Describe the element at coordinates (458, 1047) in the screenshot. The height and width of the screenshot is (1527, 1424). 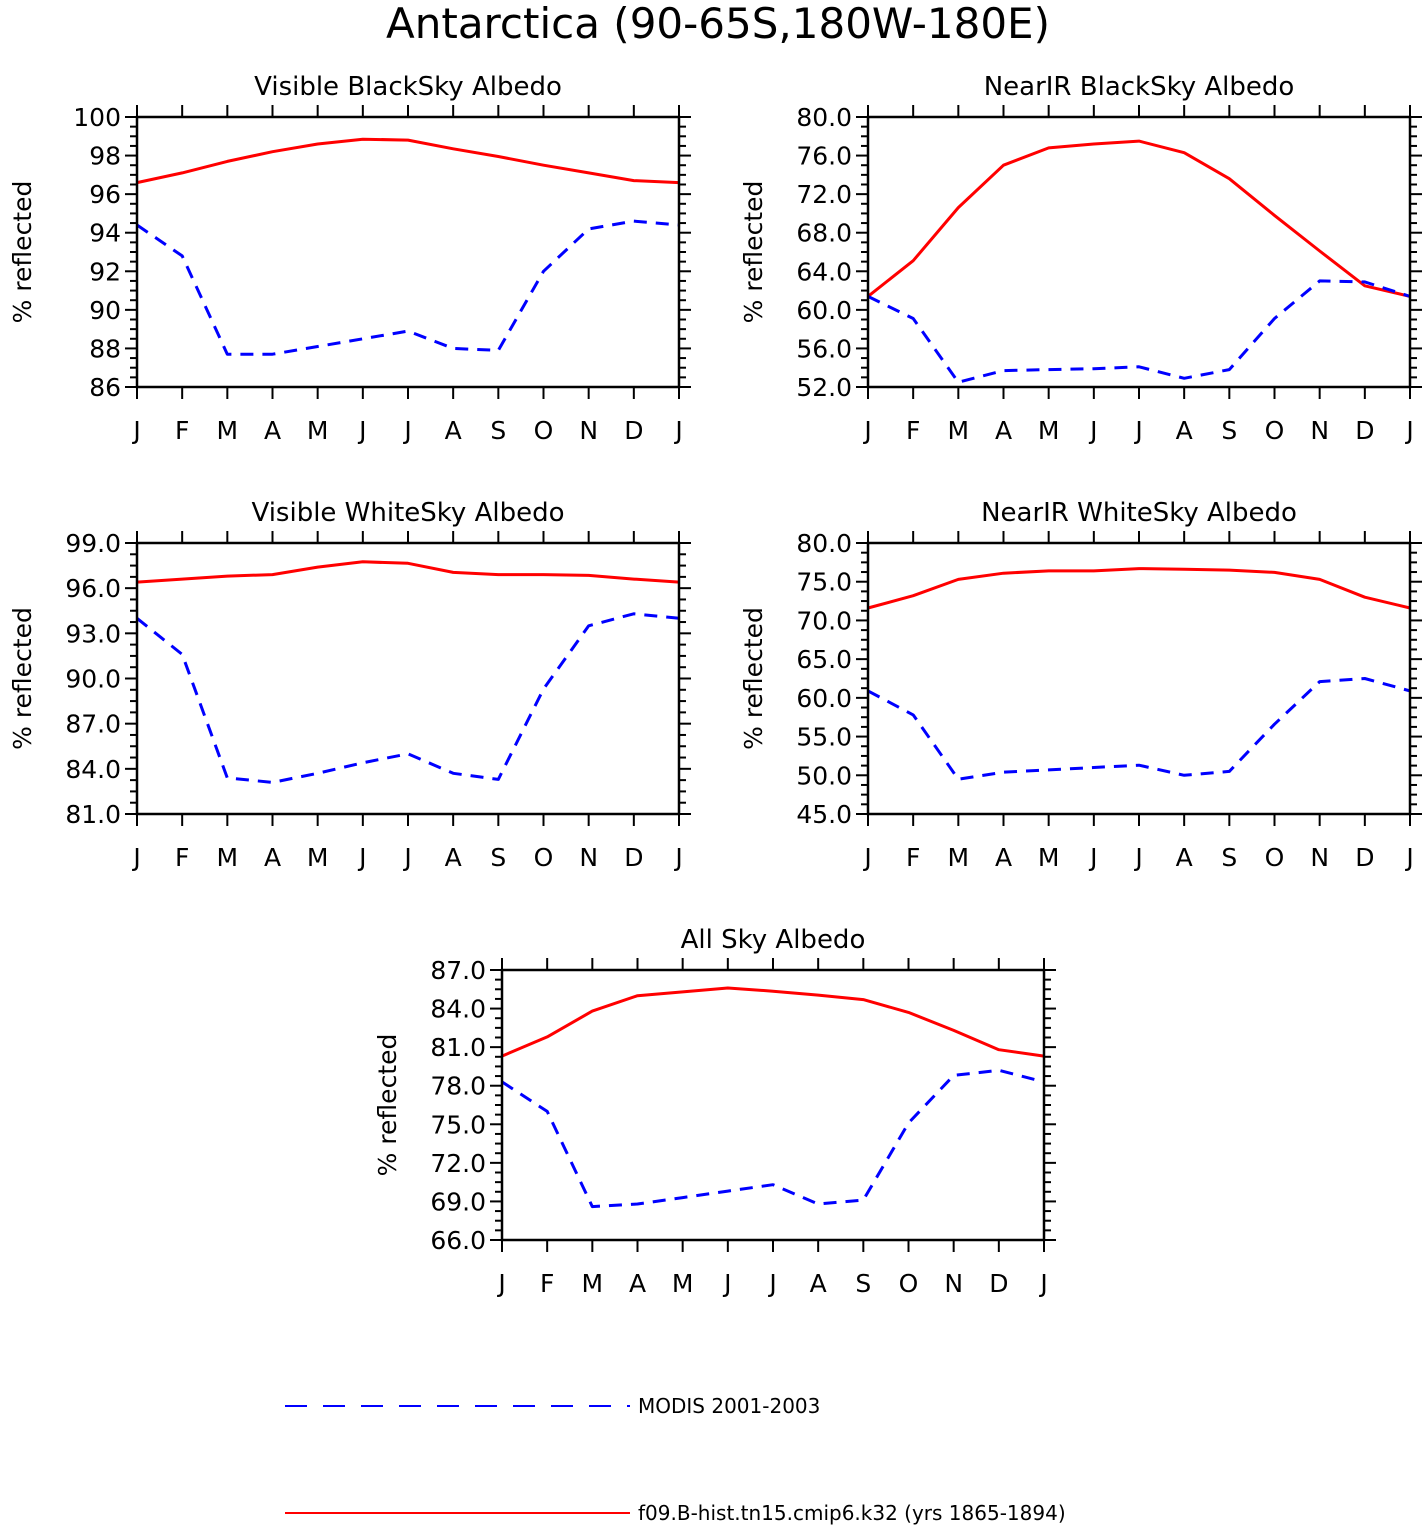
I see `y-tick-label: 81.0` at that location.